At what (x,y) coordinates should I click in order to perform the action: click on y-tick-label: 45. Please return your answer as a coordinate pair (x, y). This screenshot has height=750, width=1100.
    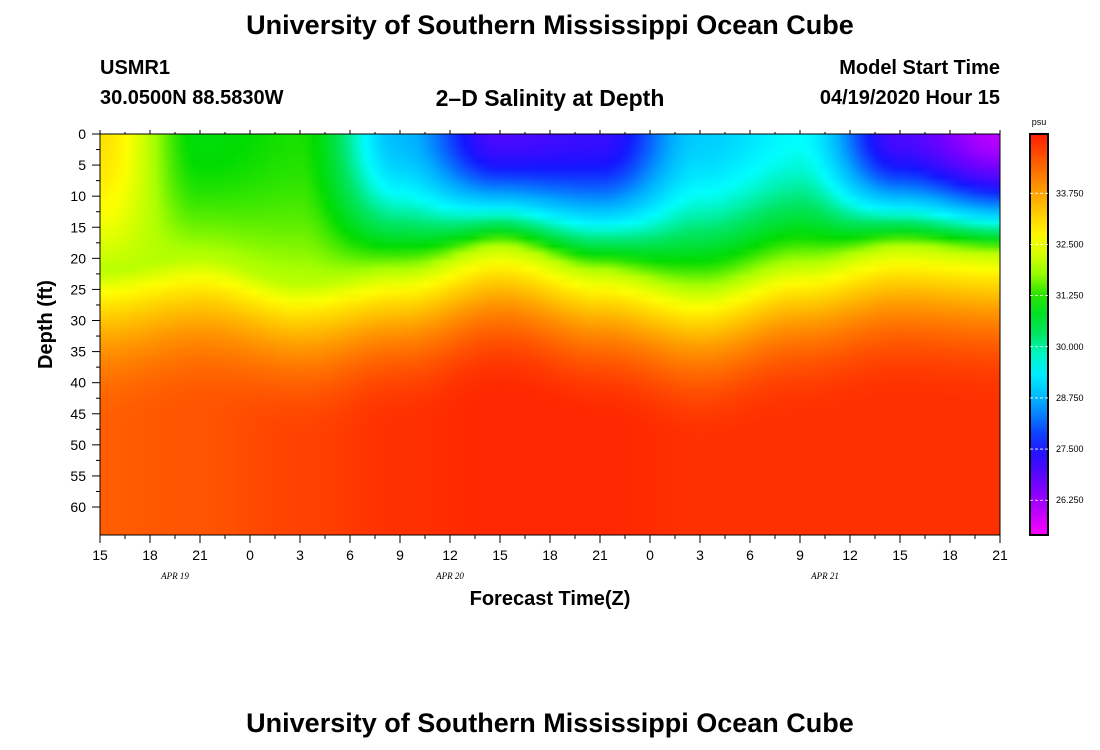
    Looking at the image, I should click on (78, 414).